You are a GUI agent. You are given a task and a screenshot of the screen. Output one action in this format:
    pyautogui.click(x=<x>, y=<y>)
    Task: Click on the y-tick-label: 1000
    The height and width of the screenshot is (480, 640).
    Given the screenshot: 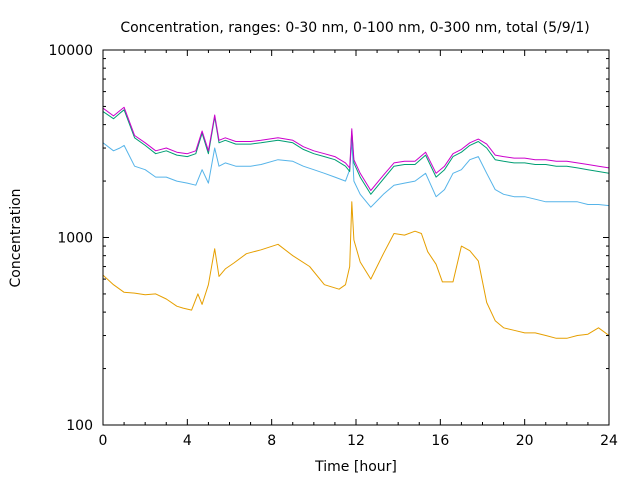 What is the action you would take?
    pyautogui.click(x=75, y=239)
    